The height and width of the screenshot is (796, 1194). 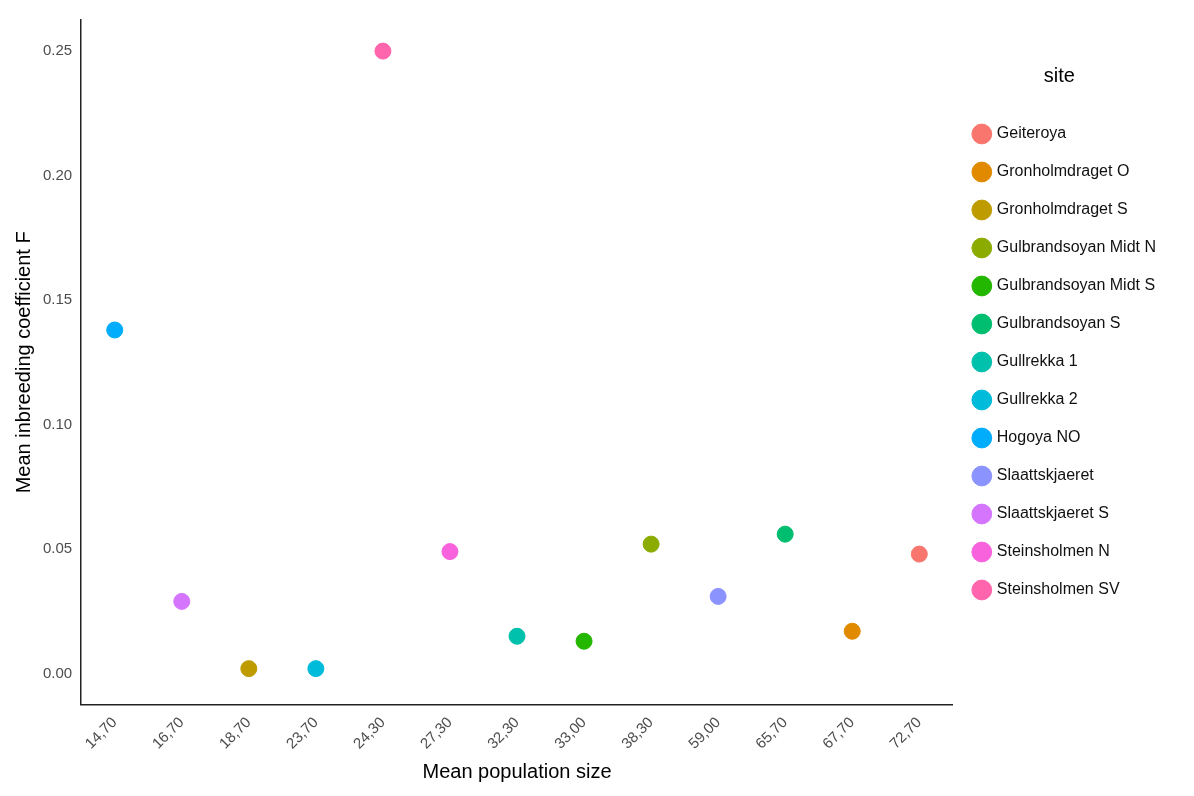 I want to click on legend-label: Gulbrandsoyan Midt S, so click(x=1076, y=285).